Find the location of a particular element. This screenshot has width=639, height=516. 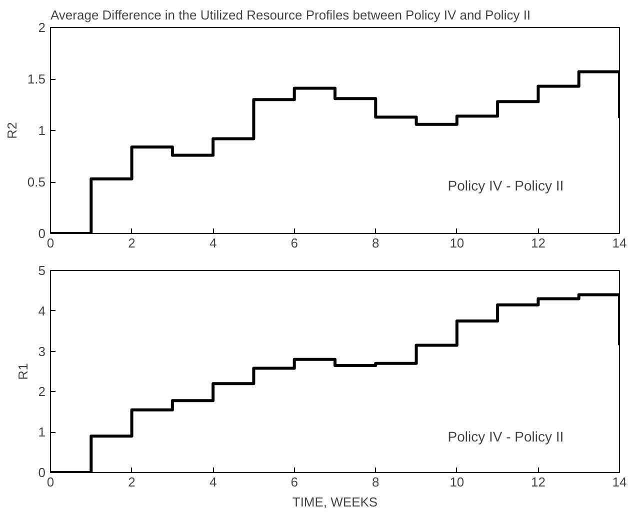

chart-title: Average Difference in the Utilized Resource Profiles between Policy IV and Policy II is located at coordinates (290, 15).